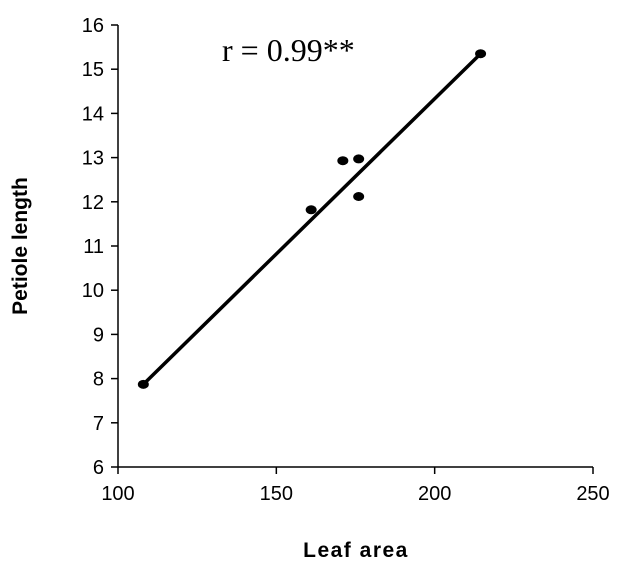 The image size is (619, 564). What do you see at coordinates (93, 114) in the screenshot?
I see `y-tick-label: 14` at bounding box center [93, 114].